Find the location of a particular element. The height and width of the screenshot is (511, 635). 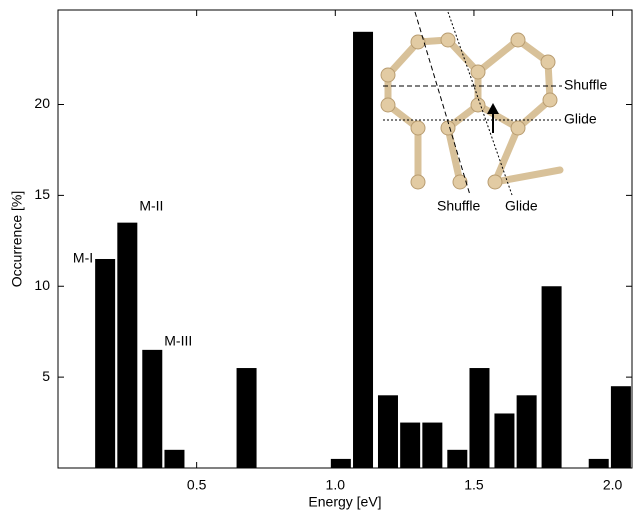

x-tick-label: 1.0 is located at coordinates (336, 485).